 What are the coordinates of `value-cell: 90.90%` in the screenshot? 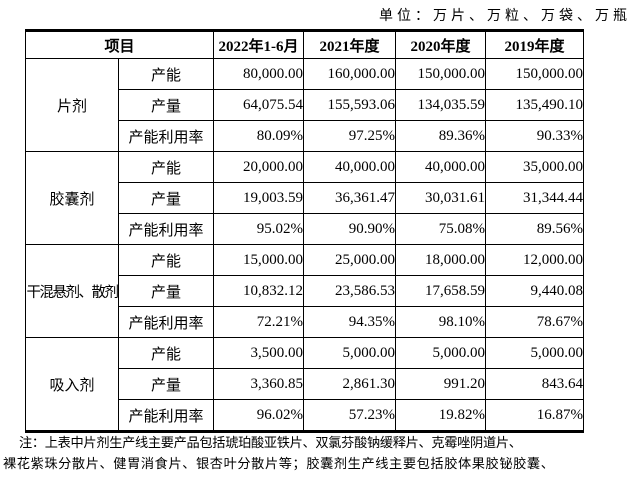 It's located at (350, 229).